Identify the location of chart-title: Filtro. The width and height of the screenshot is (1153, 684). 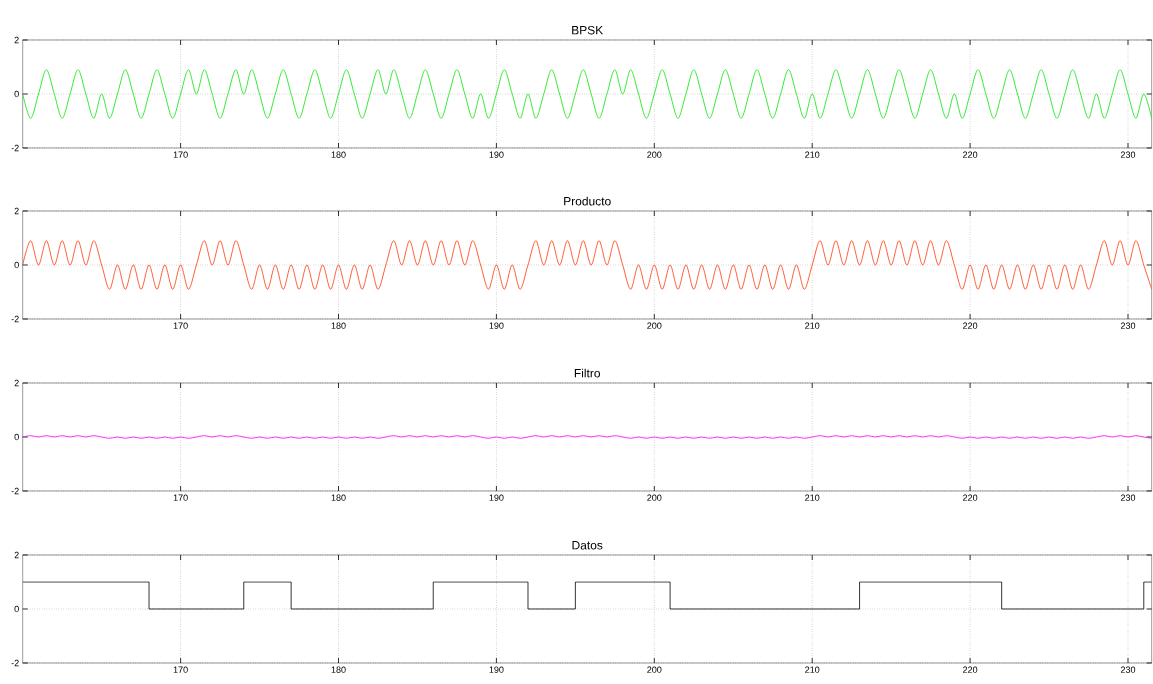
(587, 373).